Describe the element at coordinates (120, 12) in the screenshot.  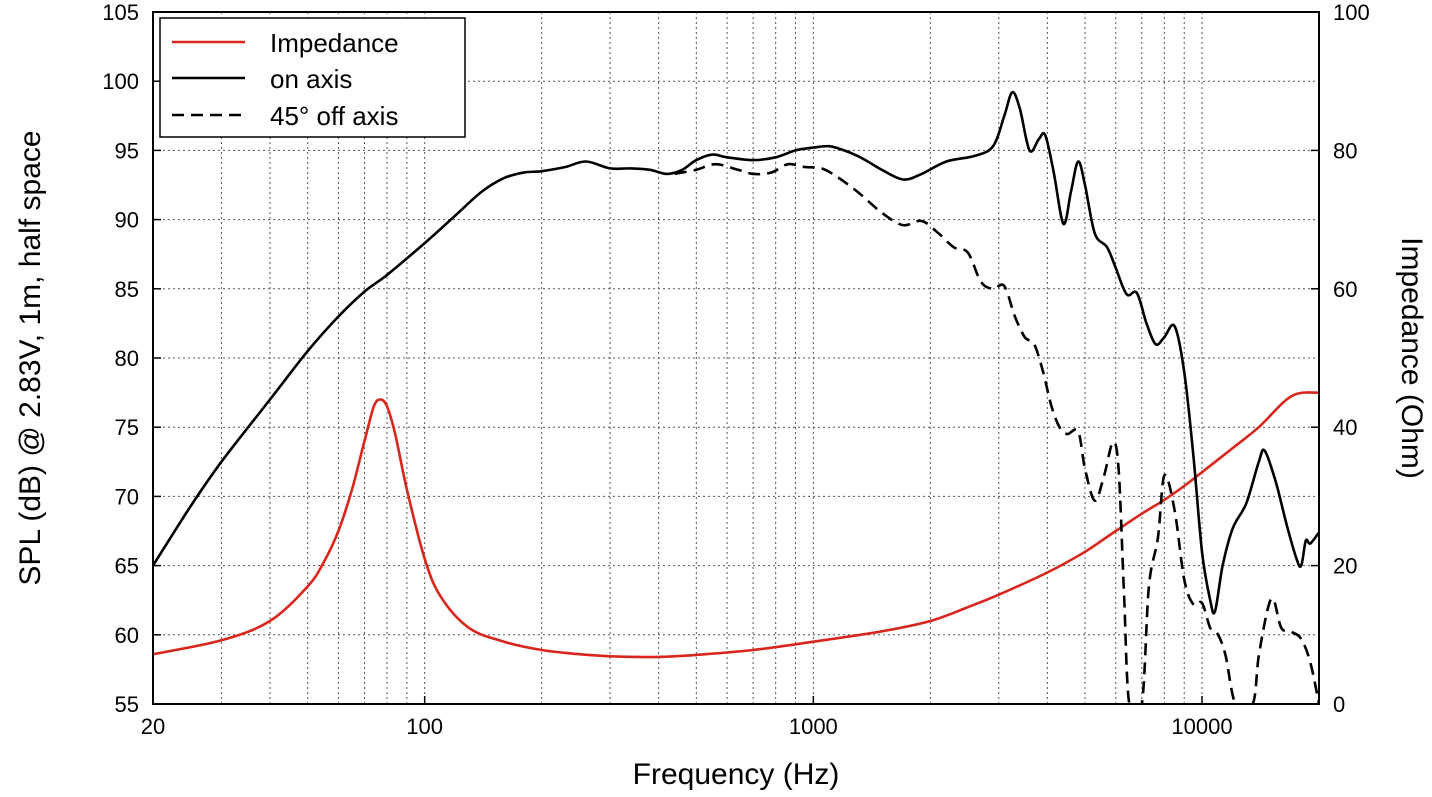
I see `y-tick-label: 105` at that location.